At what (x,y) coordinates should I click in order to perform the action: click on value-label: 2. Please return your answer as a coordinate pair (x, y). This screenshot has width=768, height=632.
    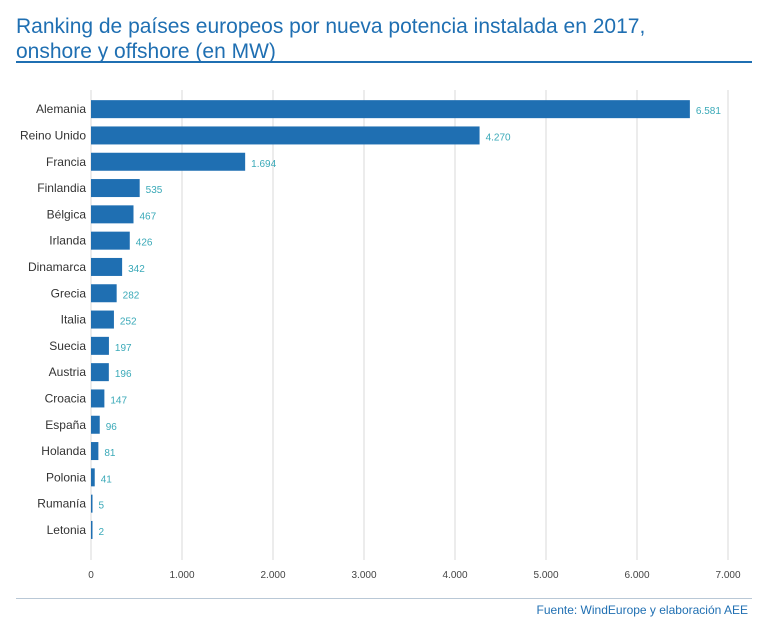
    Looking at the image, I should click on (102, 532).